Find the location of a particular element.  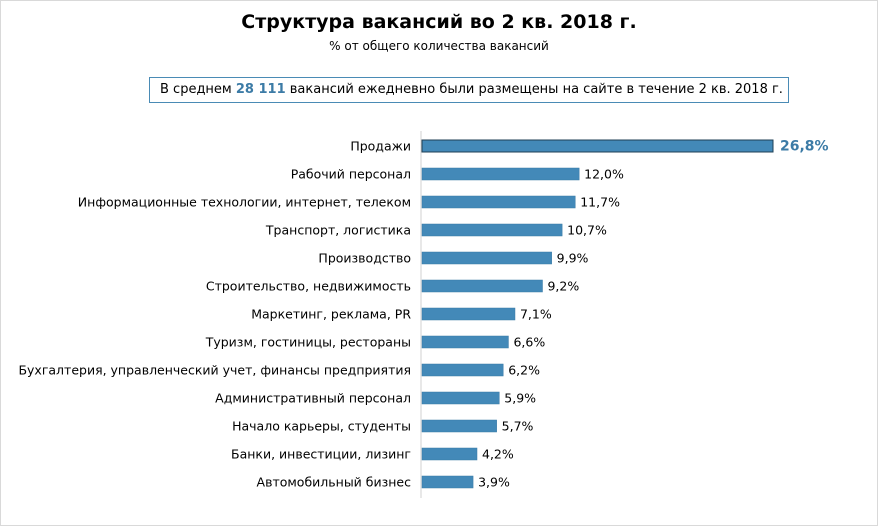

data-label: 6,6% is located at coordinates (529, 342).